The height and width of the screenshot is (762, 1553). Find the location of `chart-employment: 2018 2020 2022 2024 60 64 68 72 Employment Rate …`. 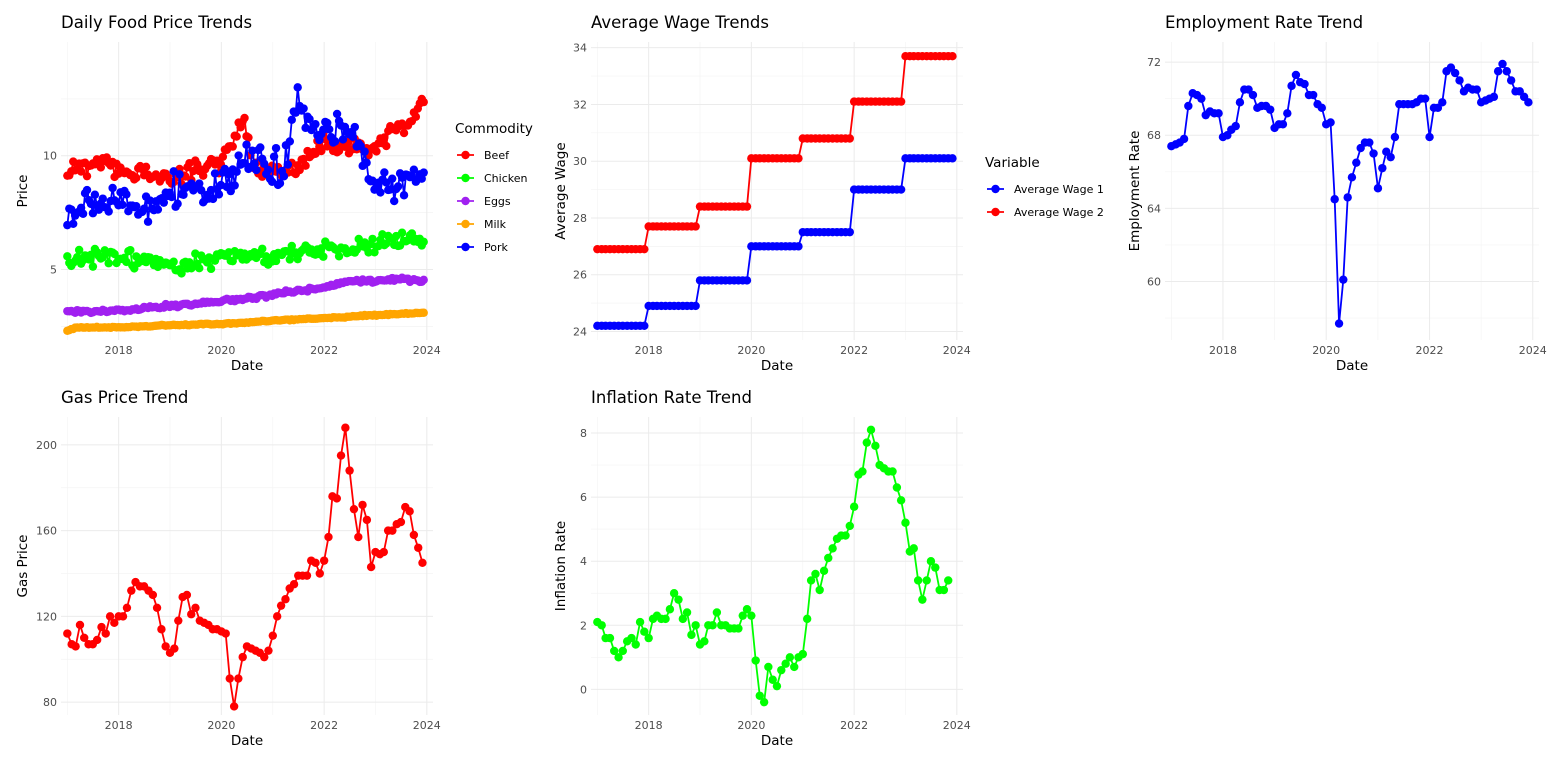

chart-employment: 2018 2020 2022 2024 60 64 68 72 Employment Rate … is located at coordinates (1337, 193).